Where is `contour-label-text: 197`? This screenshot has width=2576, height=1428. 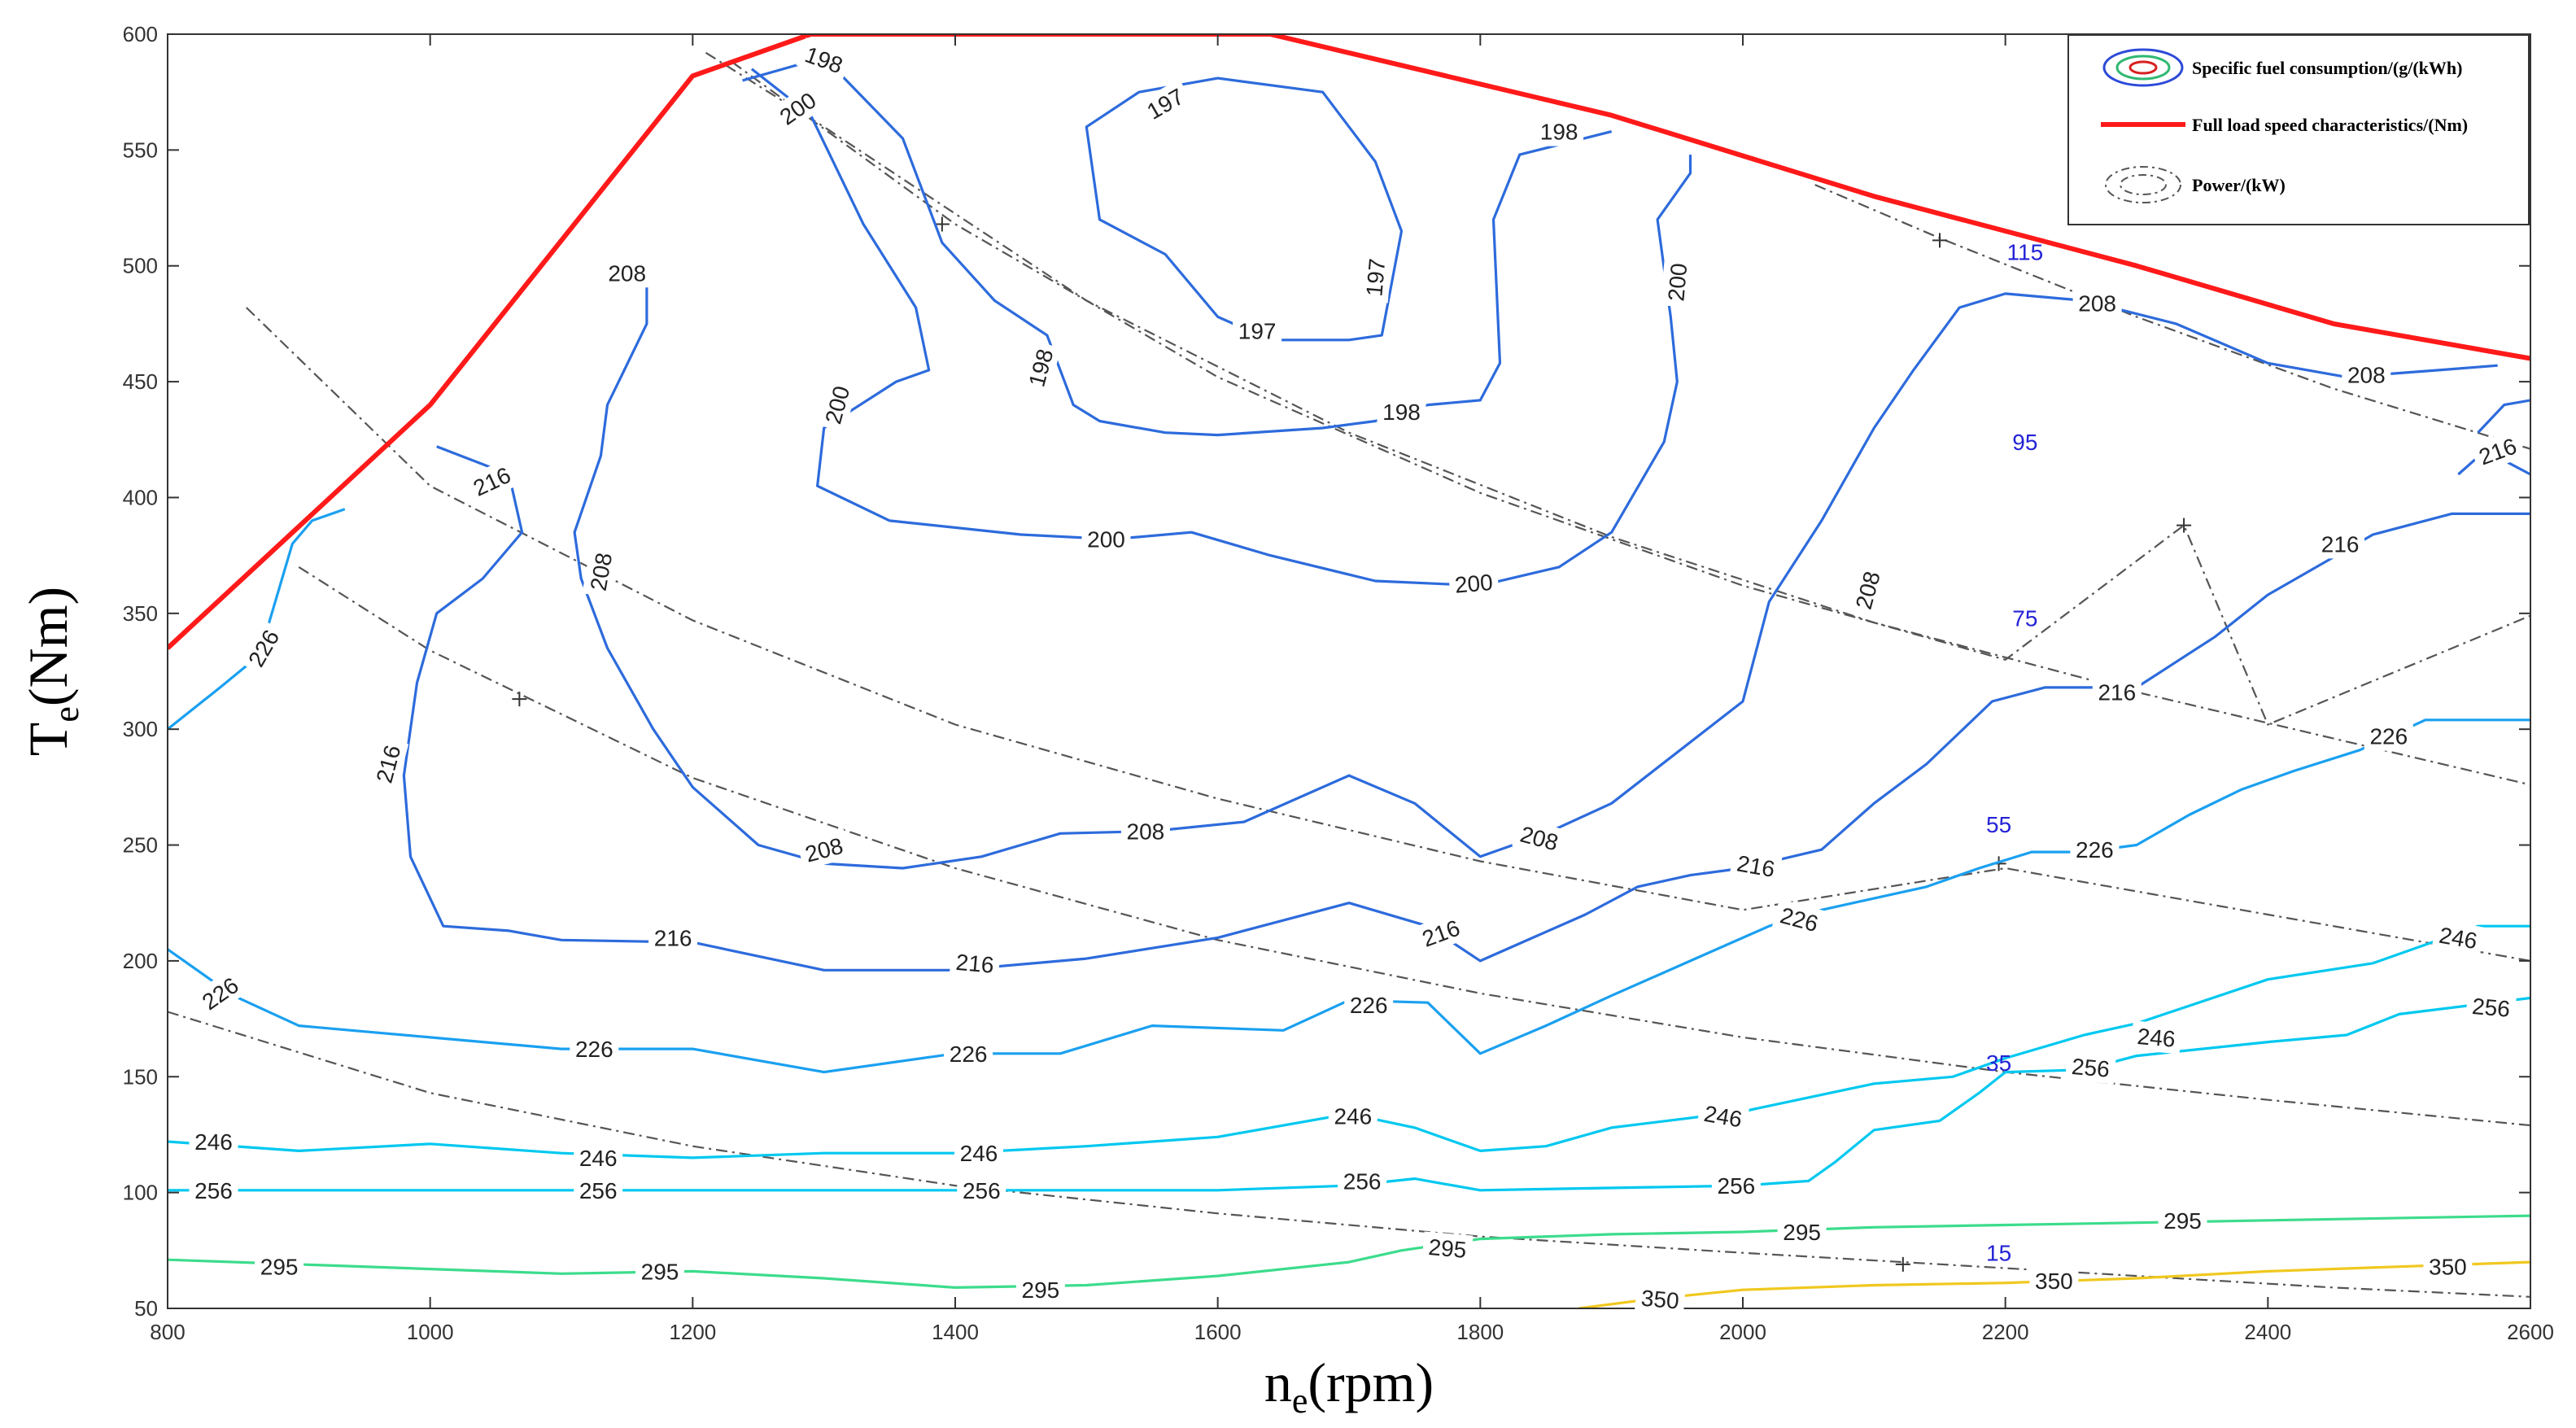
contour-label-text: 197 is located at coordinates (1375, 277).